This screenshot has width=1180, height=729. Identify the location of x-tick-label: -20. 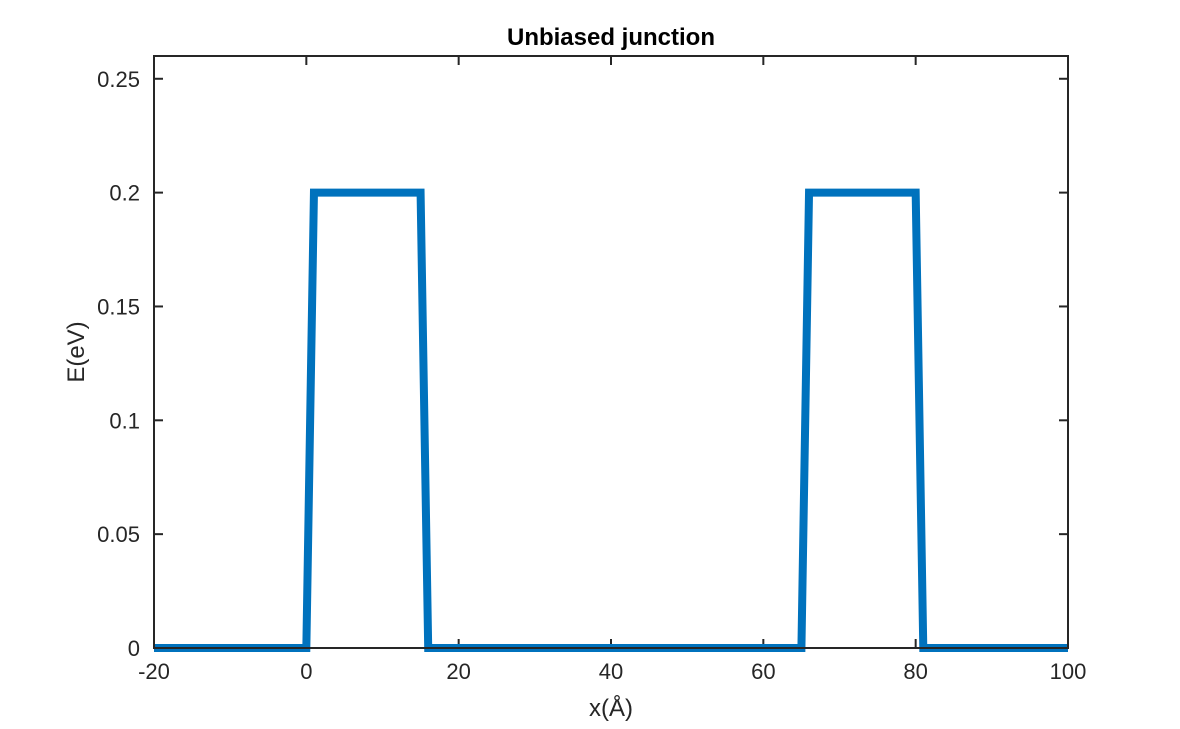
(154, 671).